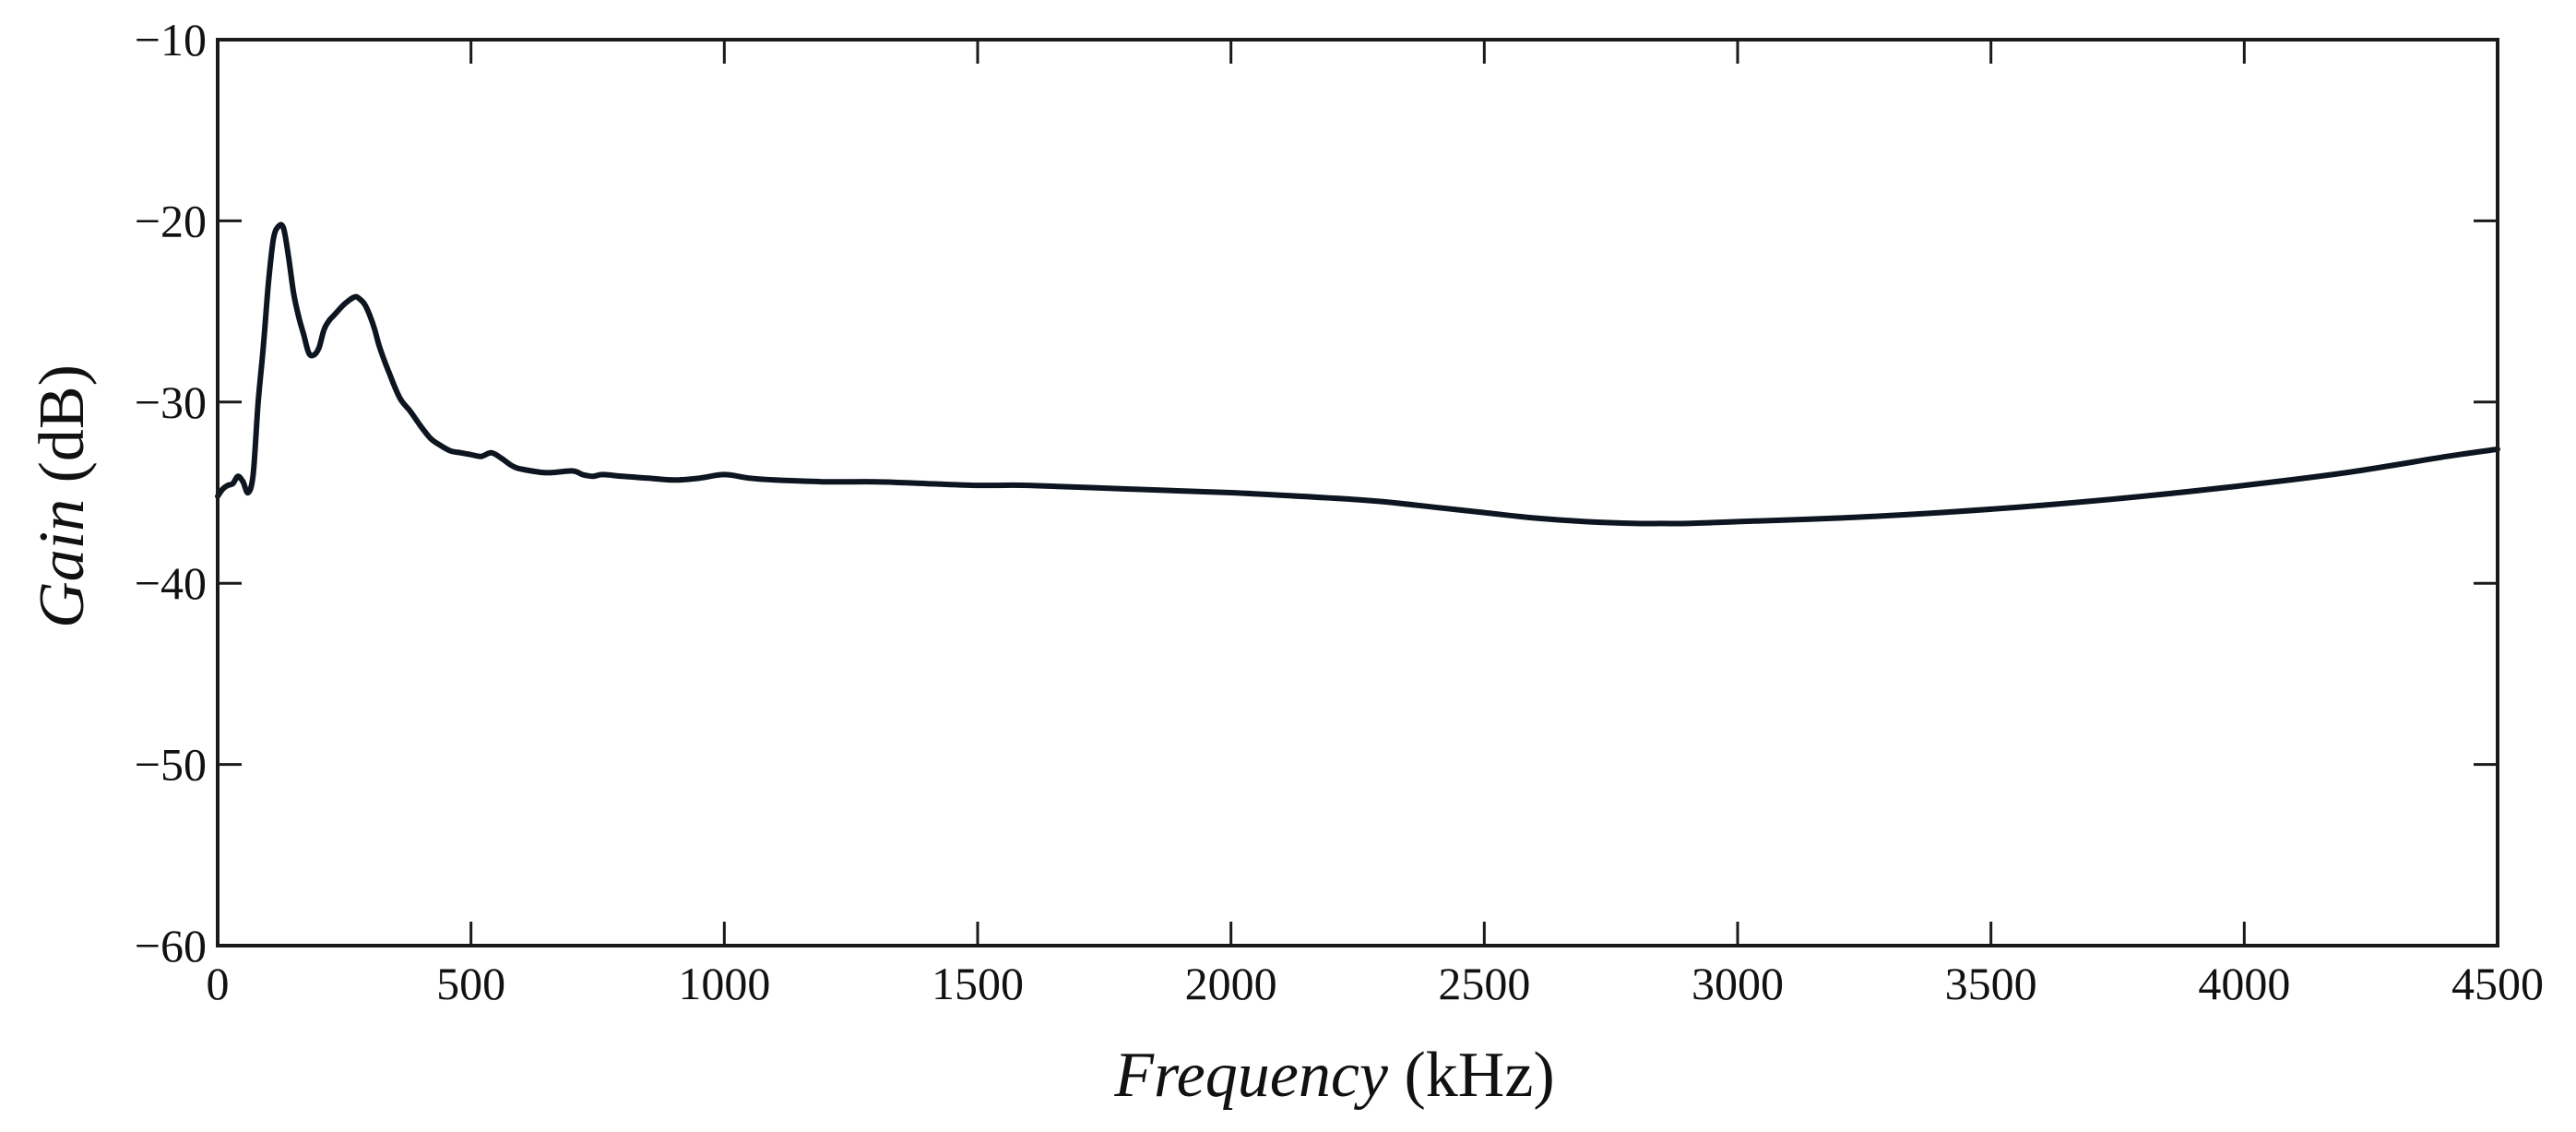 The width and height of the screenshot is (2576, 1132). What do you see at coordinates (63, 496) in the screenshot?
I see `y-axis-title: Gain (dB)` at bounding box center [63, 496].